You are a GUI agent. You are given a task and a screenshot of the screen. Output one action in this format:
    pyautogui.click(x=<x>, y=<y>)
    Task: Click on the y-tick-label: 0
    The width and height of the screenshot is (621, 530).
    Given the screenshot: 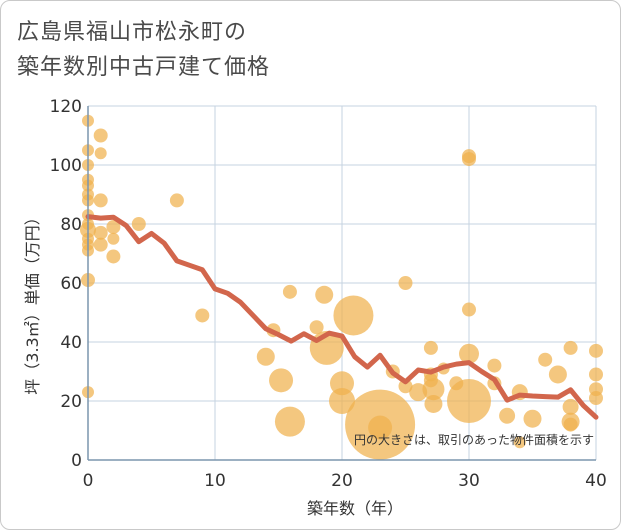 What is the action you would take?
    pyautogui.click(x=76, y=461)
    